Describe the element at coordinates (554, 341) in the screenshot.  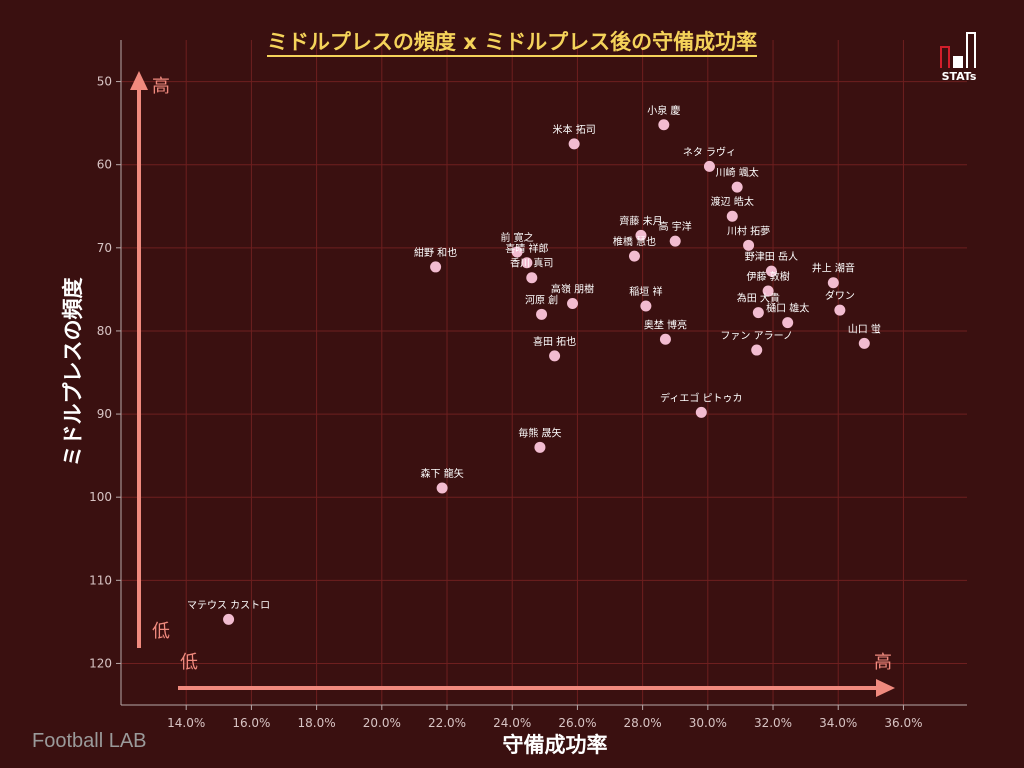
I see `data-point-label: 喜田 拓也` at that location.